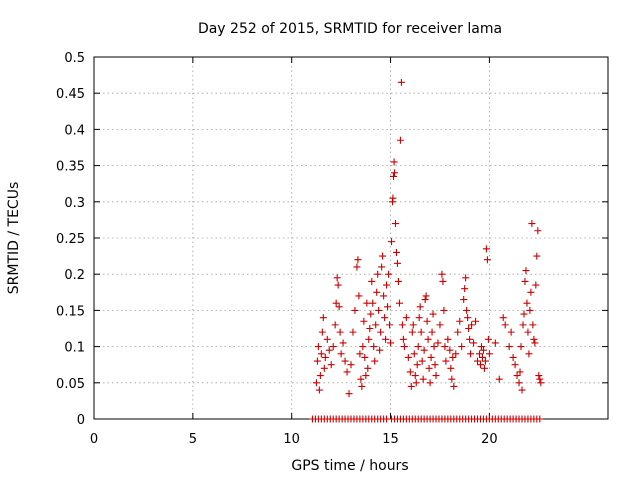 This screenshot has width=640, height=480. What do you see at coordinates (81, 420) in the screenshot?
I see `y-tick-label: 0` at bounding box center [81, 420].